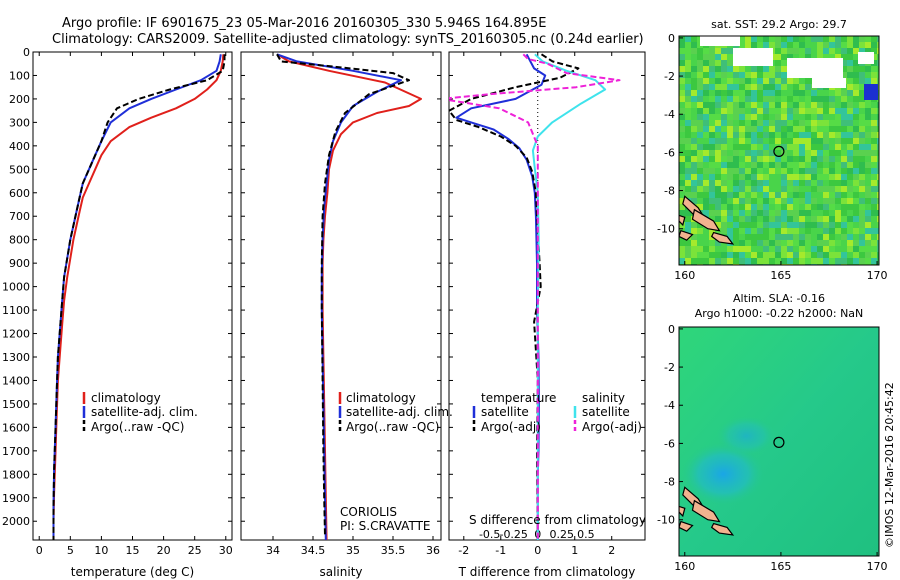 The image size is (900, 580). I want to click on y-tick-label: 1800, so click(16, 474).